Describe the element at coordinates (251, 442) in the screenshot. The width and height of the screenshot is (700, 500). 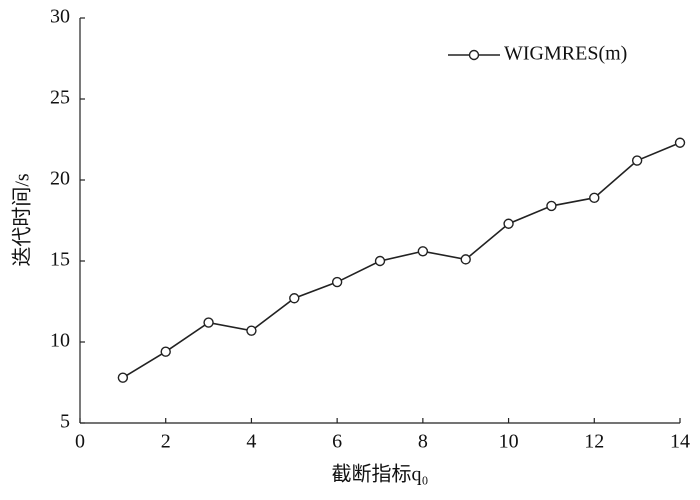
I see `x-tick-label: 4` at that location.